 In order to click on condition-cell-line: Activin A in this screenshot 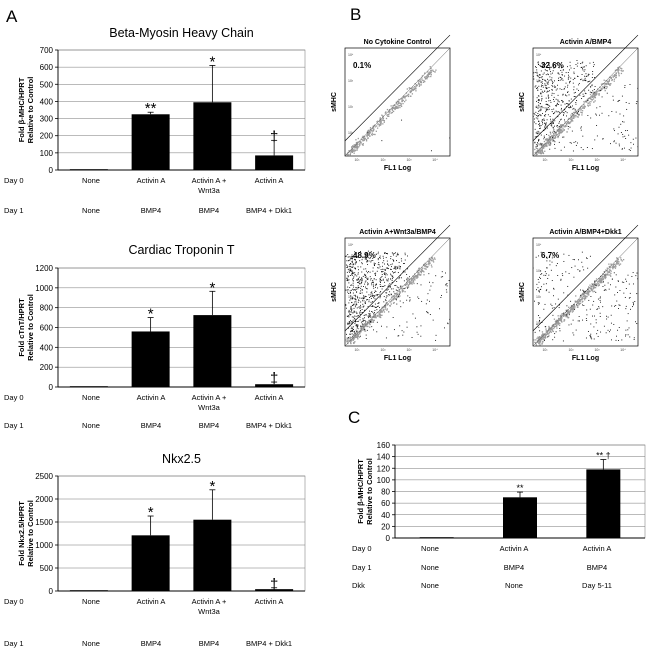, I will do `click(151, 397)`.